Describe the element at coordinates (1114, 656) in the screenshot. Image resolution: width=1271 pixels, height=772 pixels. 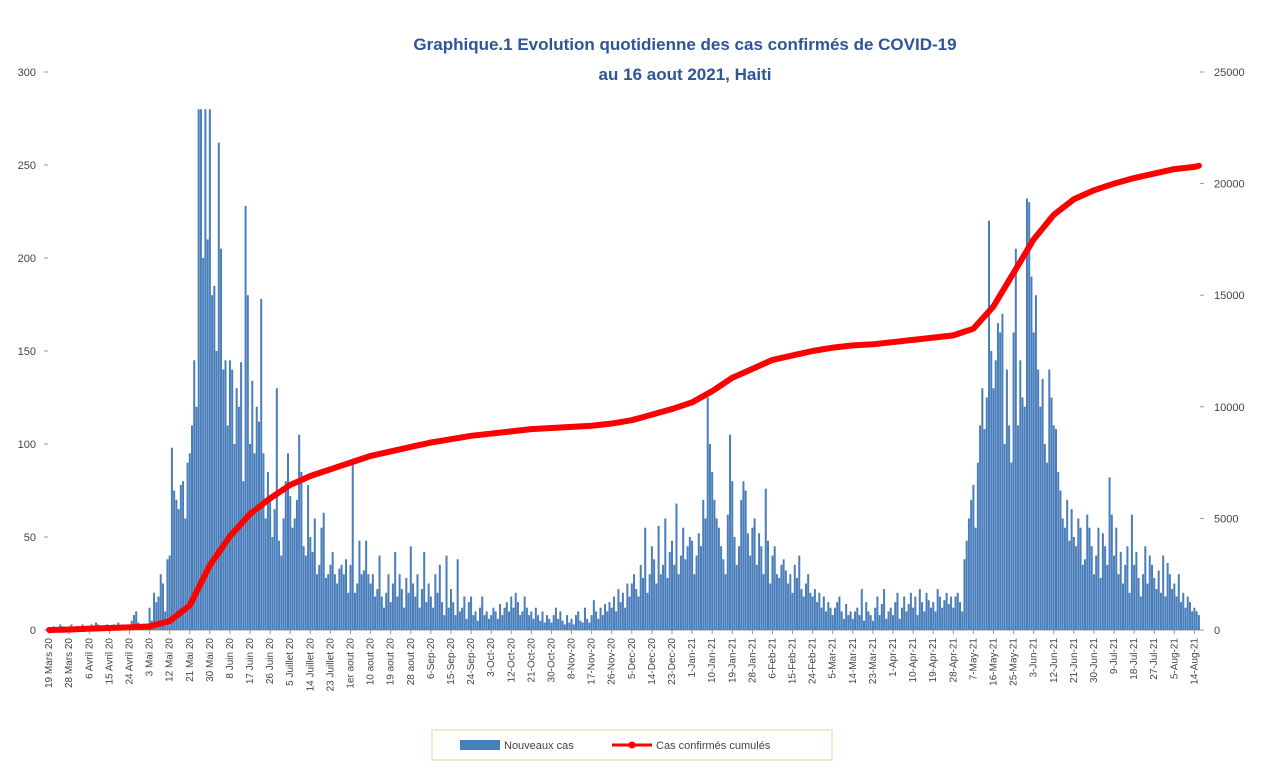
I see `x-tick-label: 9-Jul-21` at that location.